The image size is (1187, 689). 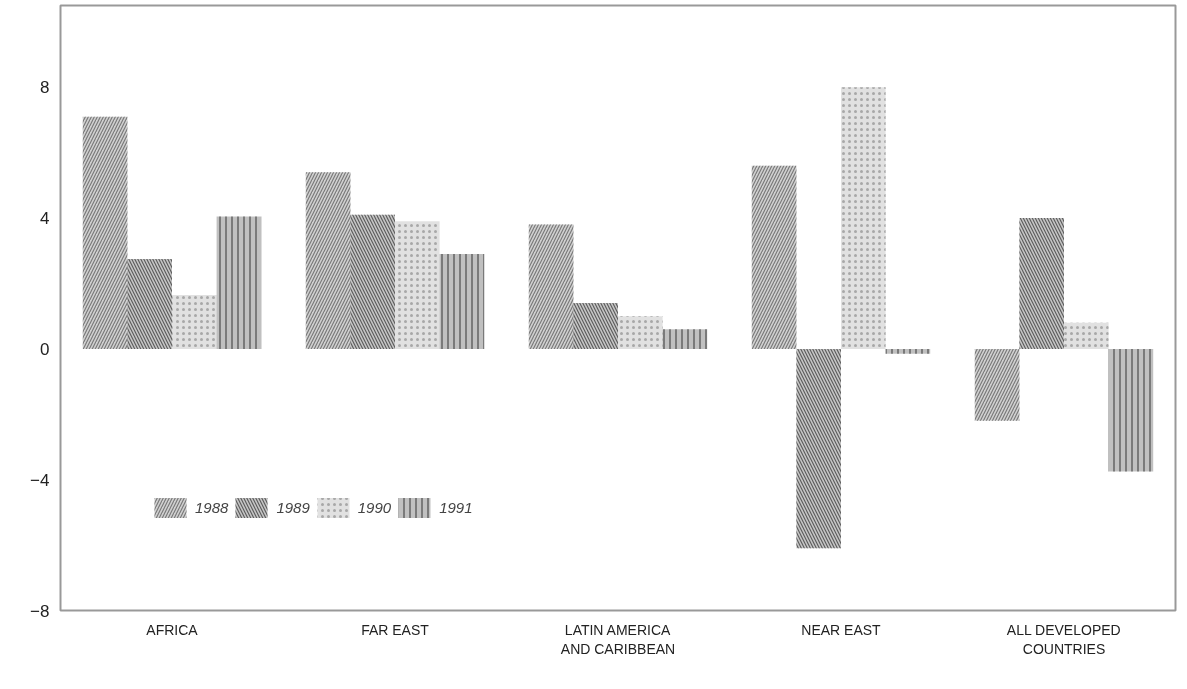 I want to click on y-tick-label: −8, so click(x=40, y=611).